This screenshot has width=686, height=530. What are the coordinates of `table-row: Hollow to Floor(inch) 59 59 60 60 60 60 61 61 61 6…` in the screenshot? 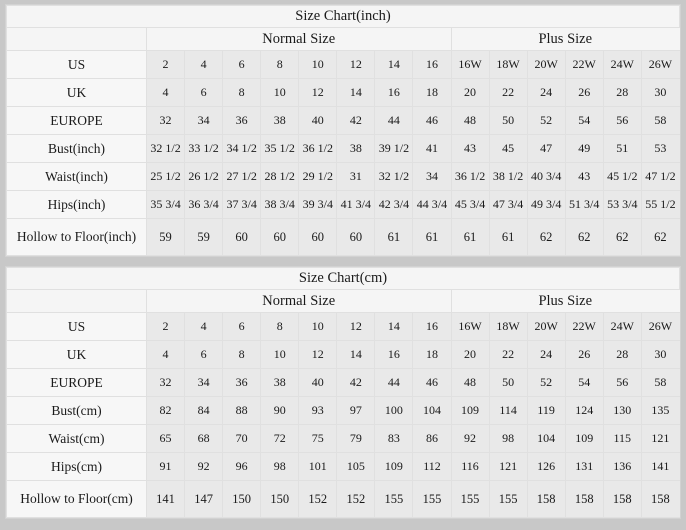 It's located at (343, 237).